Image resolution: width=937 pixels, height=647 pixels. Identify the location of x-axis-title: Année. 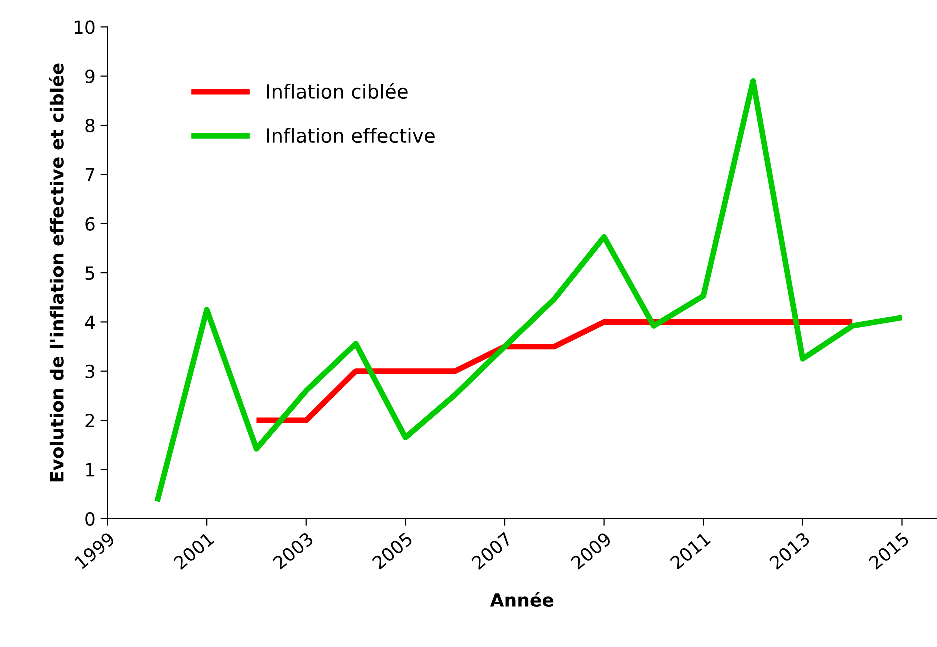
(522, 600).